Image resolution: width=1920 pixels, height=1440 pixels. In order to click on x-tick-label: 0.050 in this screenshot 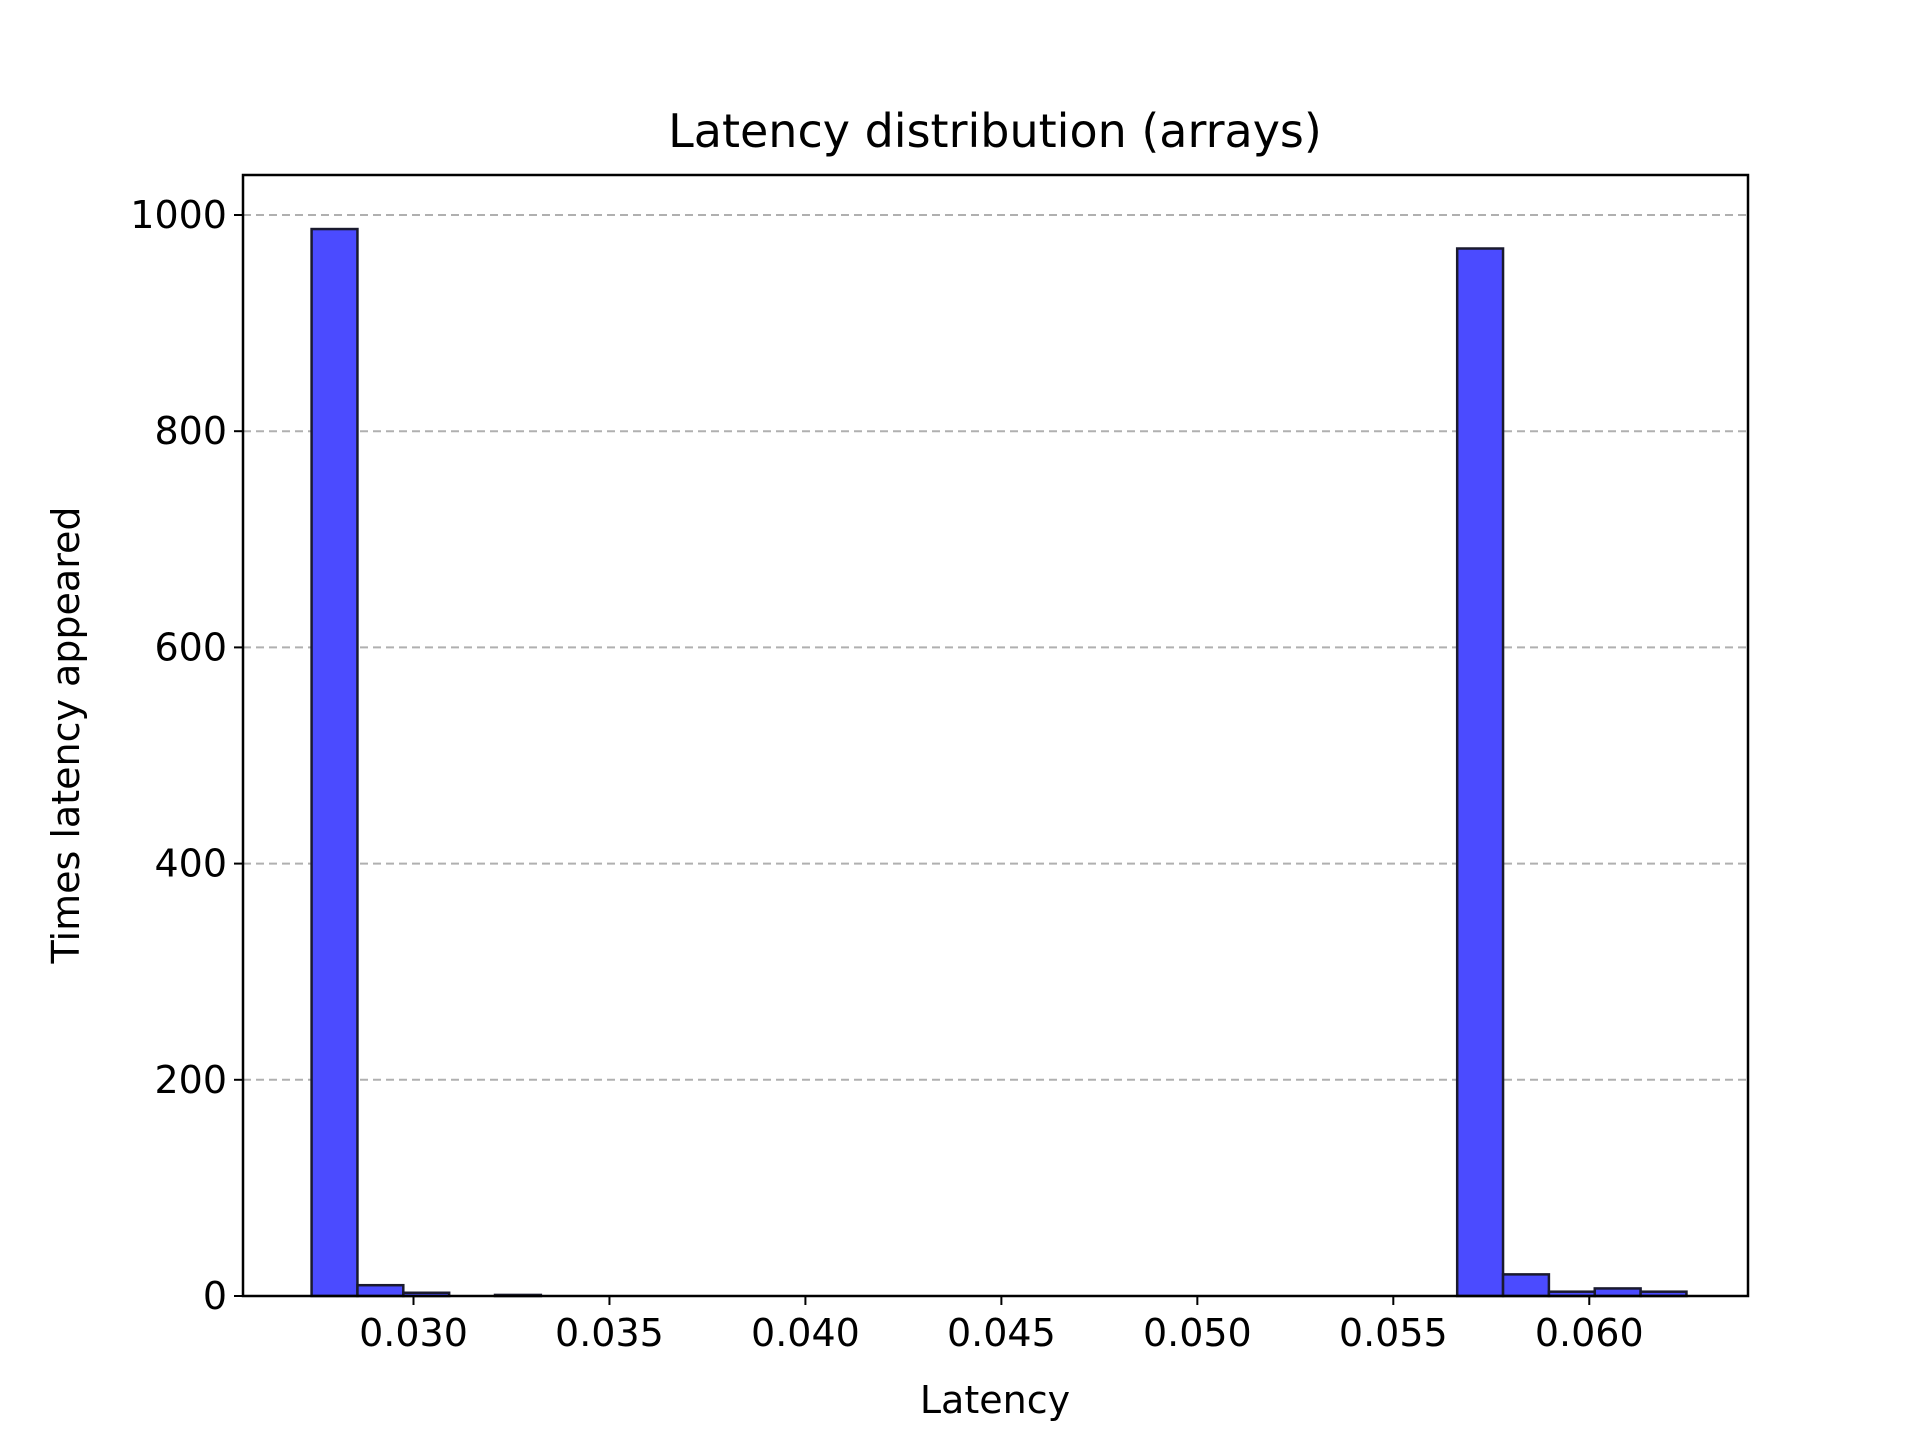, I will do `click(1197, 1333)`.